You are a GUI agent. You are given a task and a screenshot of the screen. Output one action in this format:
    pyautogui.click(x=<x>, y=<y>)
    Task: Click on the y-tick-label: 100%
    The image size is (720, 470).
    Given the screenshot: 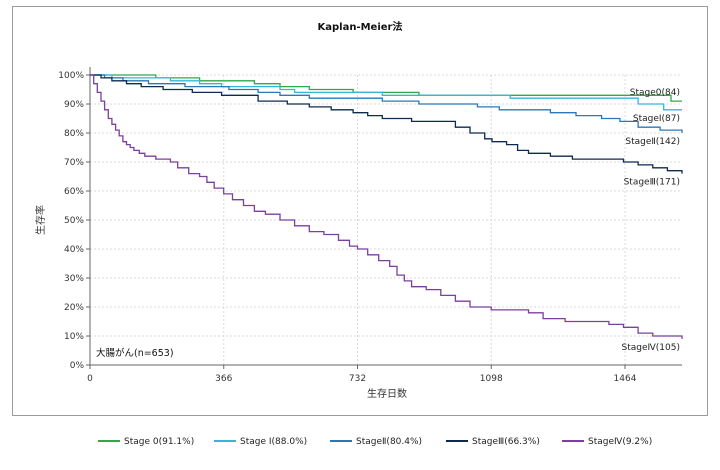 What is the action you would take?
    pyautogui.click(x=71, y=76)
    